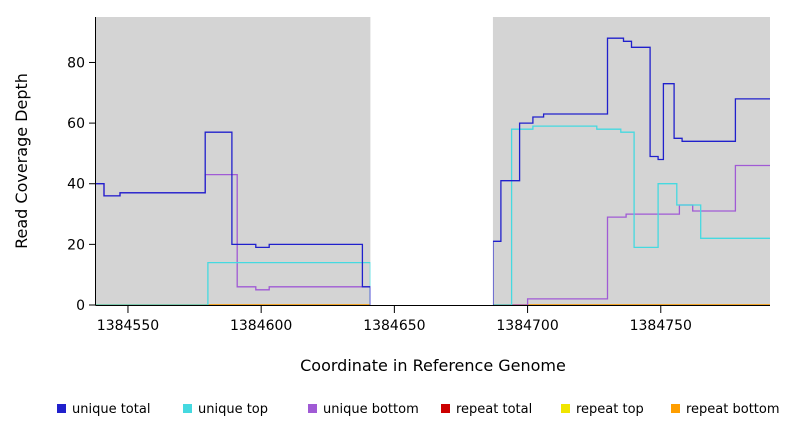 Image resolution: width=792 pixels, height=432 pixels. Describe the element at coordinates (494, 409) in the screenshot. I see `legend-label-repeat-total: repeat total` at that location.